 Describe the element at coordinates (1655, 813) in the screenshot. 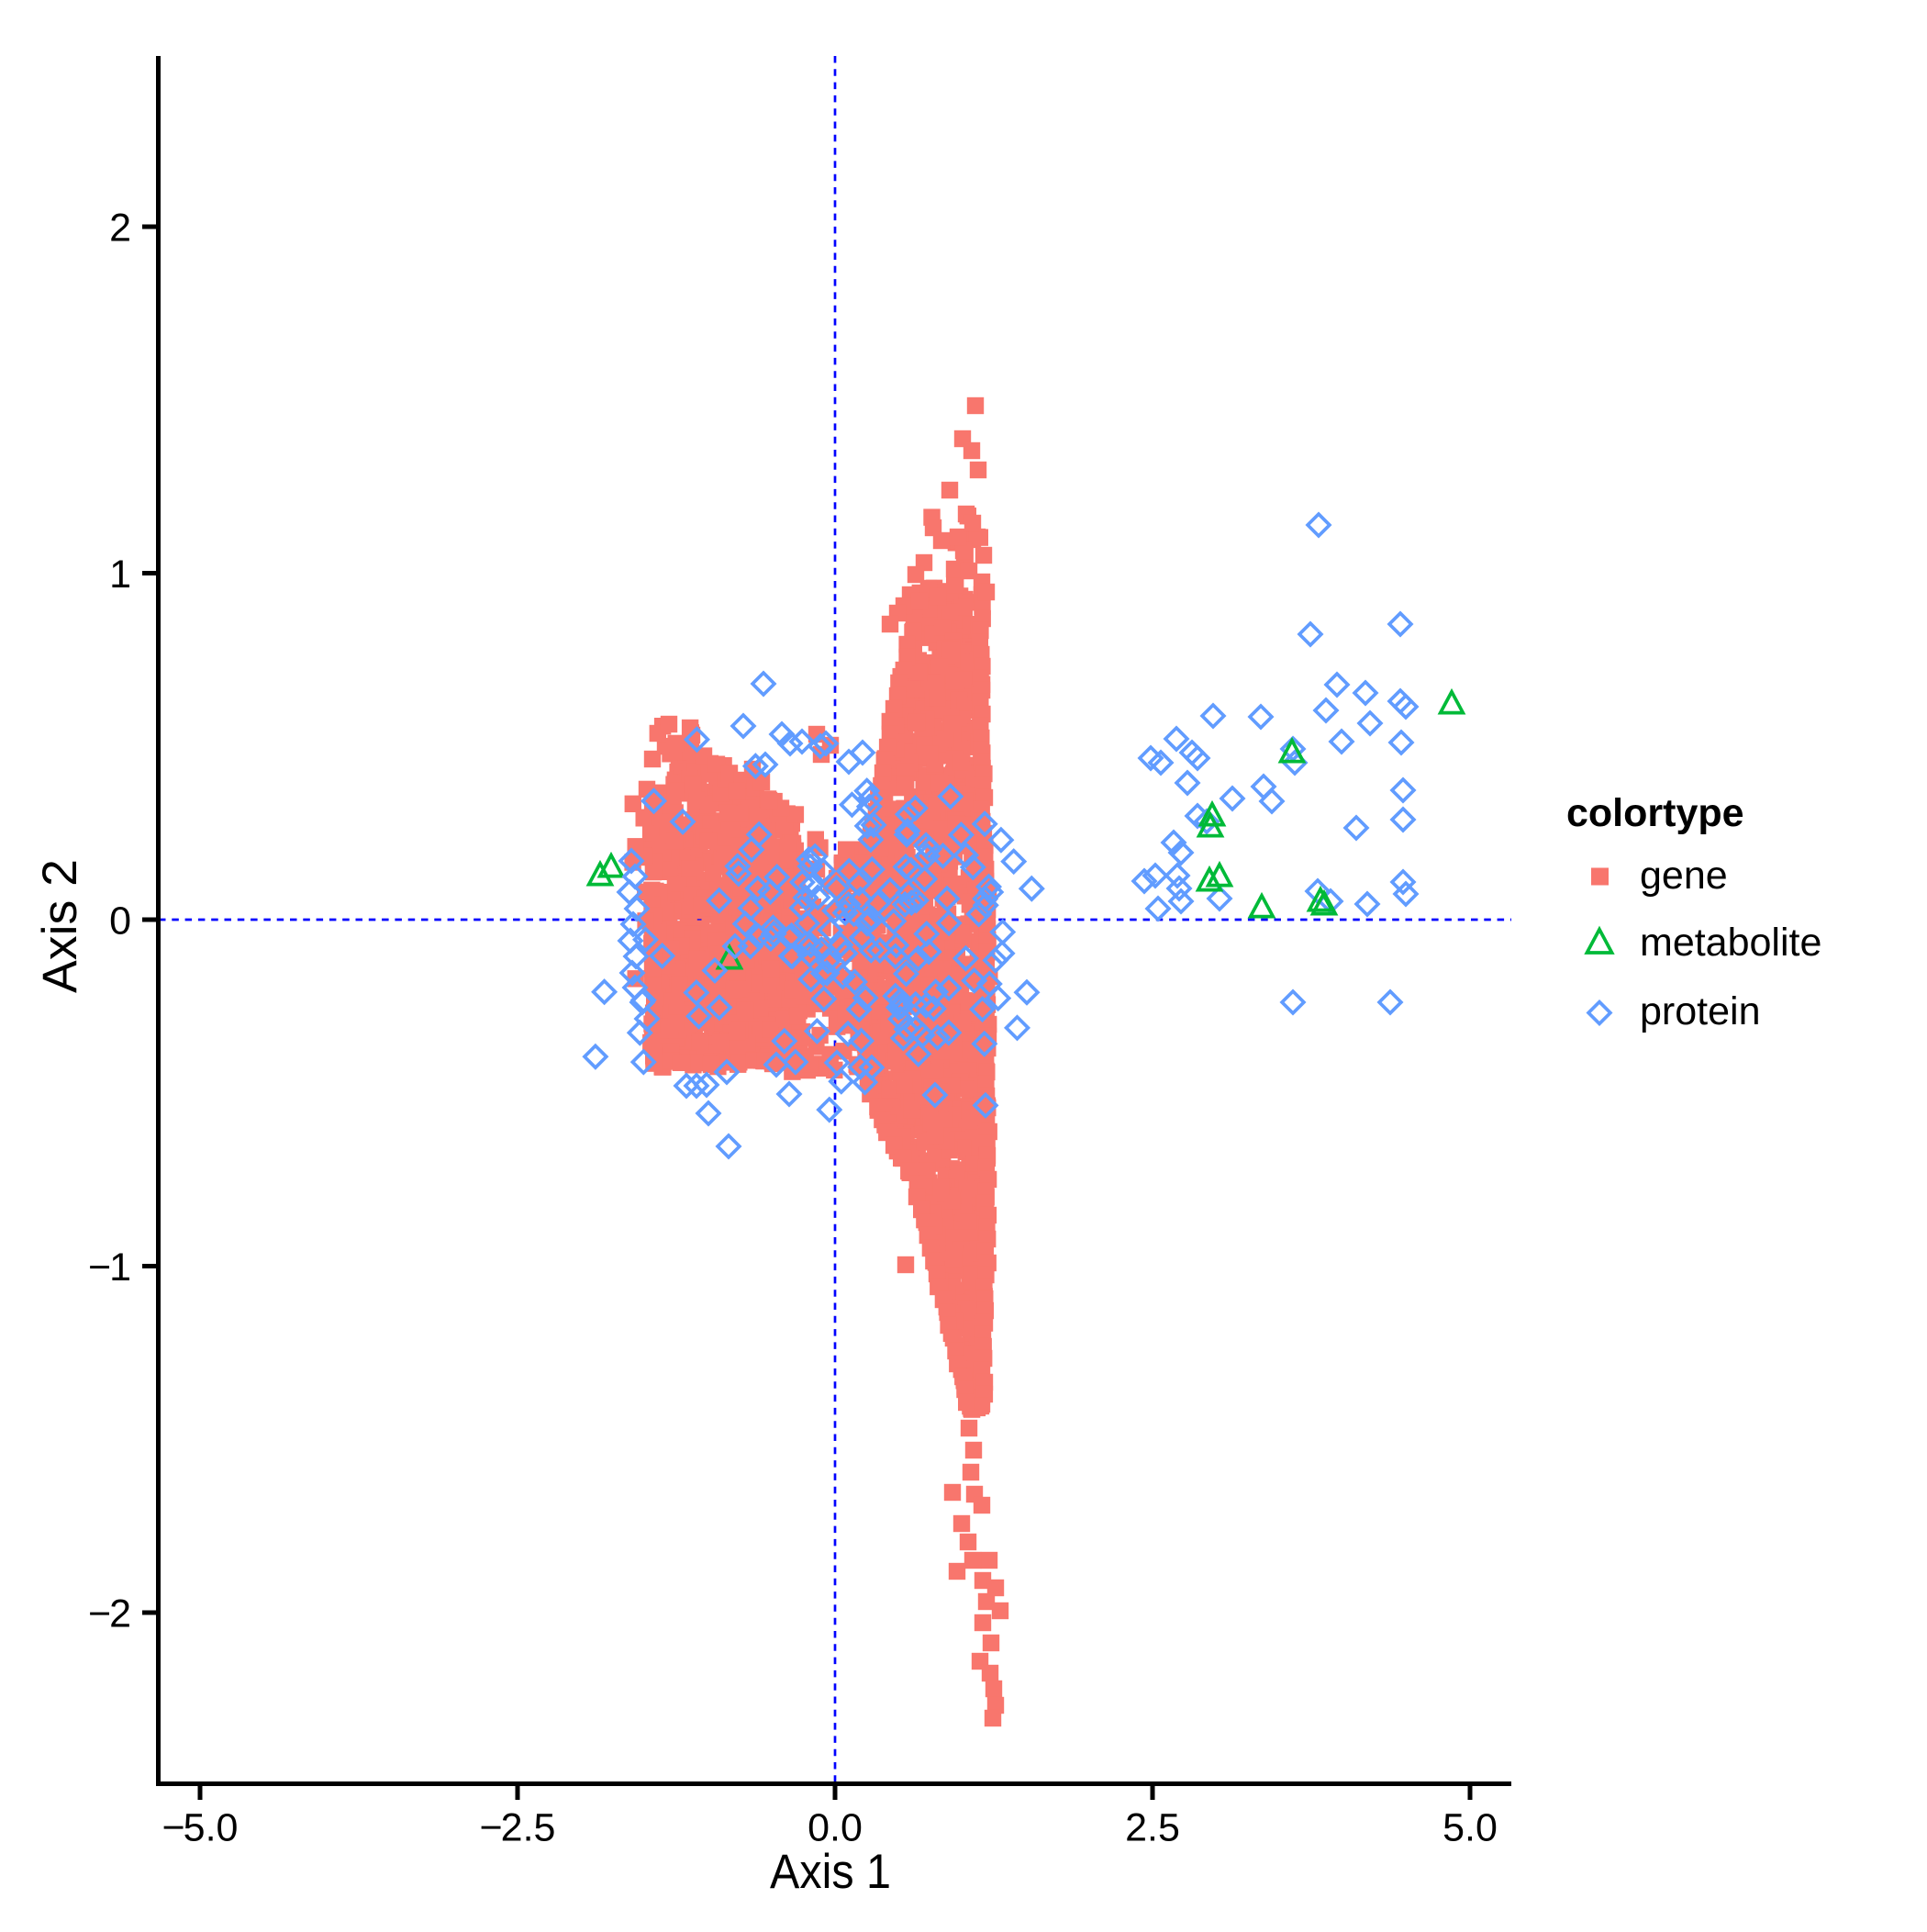

I see `svg-text: colortype` at that location.